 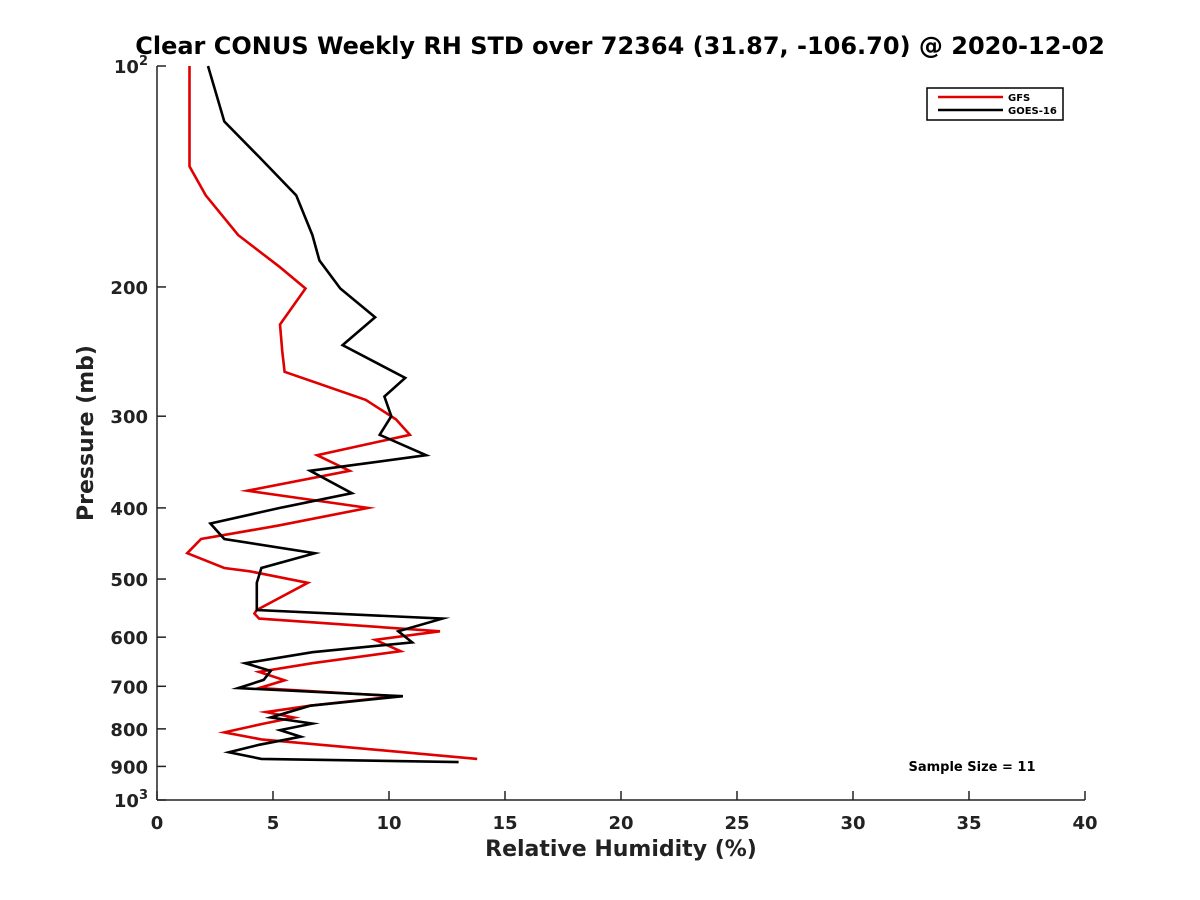 I want to click on x-tick-label: 10, so click(x=388, y=823).